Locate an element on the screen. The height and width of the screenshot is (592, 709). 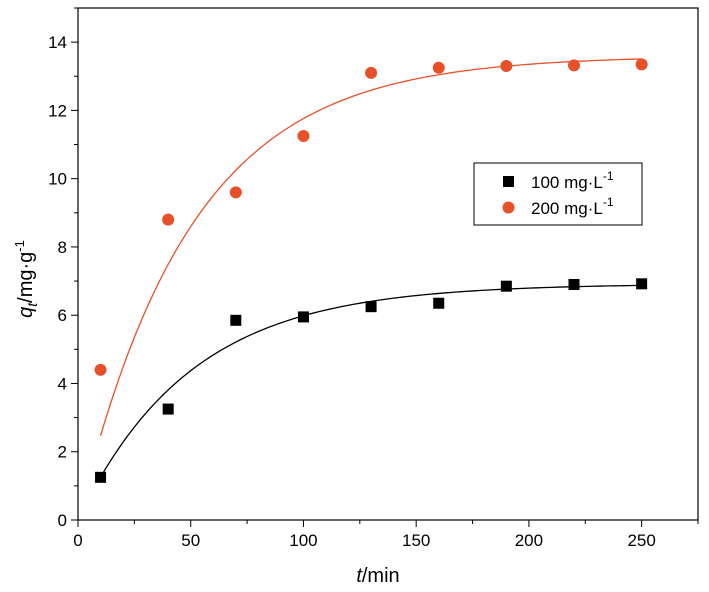
legend-label-200-sup: -1 is located at coordinates (608, 202).